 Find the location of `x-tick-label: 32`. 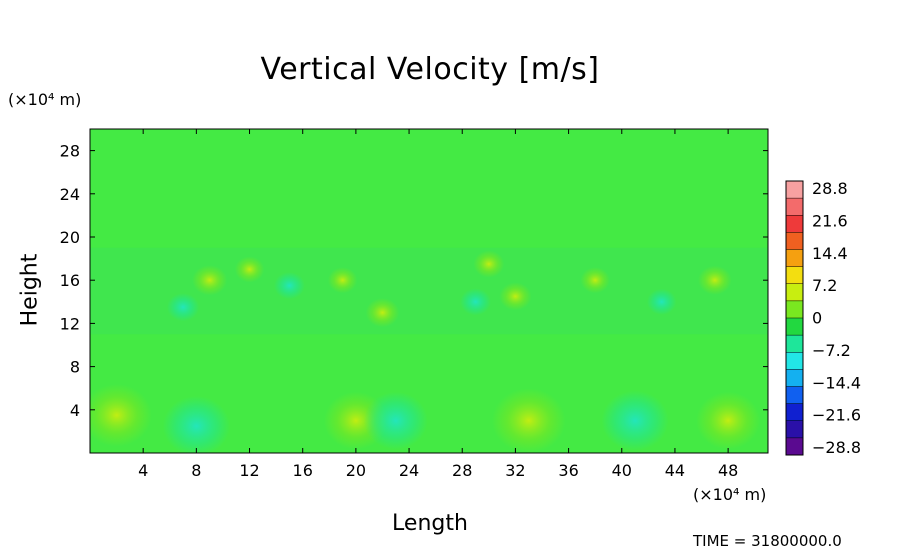

x-tick-label: 32 is located at coordinates (515, 470).